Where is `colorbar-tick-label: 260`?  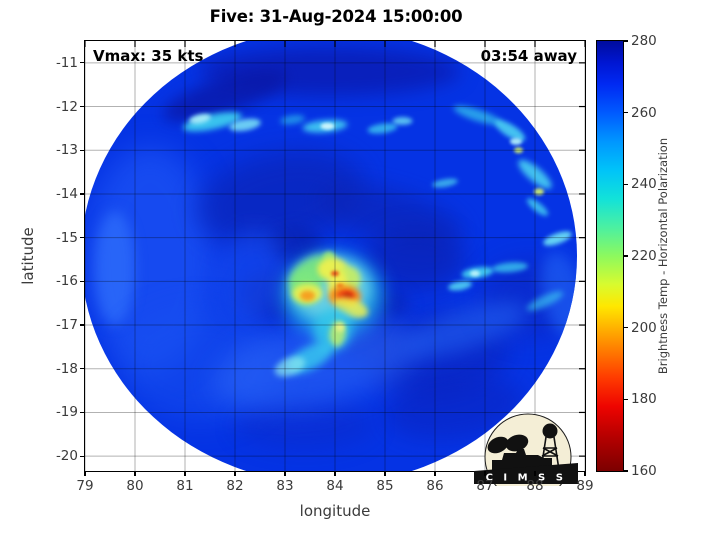
colorbar-tick-label: 260 is located at coordinates (644, 112).